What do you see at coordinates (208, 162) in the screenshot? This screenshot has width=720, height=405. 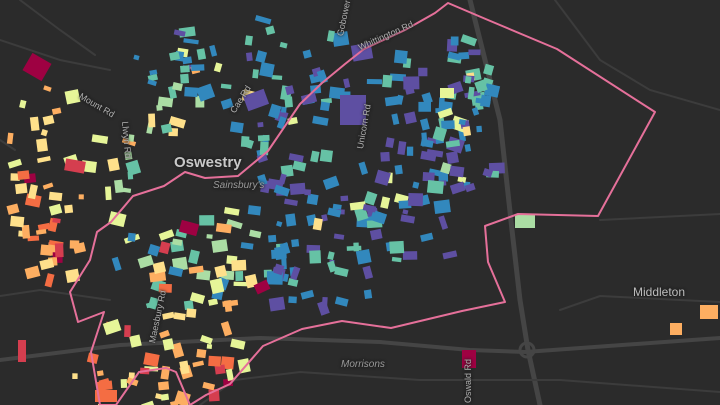 I see `town-label-oswestry: Oswestry` at bounding box center [208, 162].